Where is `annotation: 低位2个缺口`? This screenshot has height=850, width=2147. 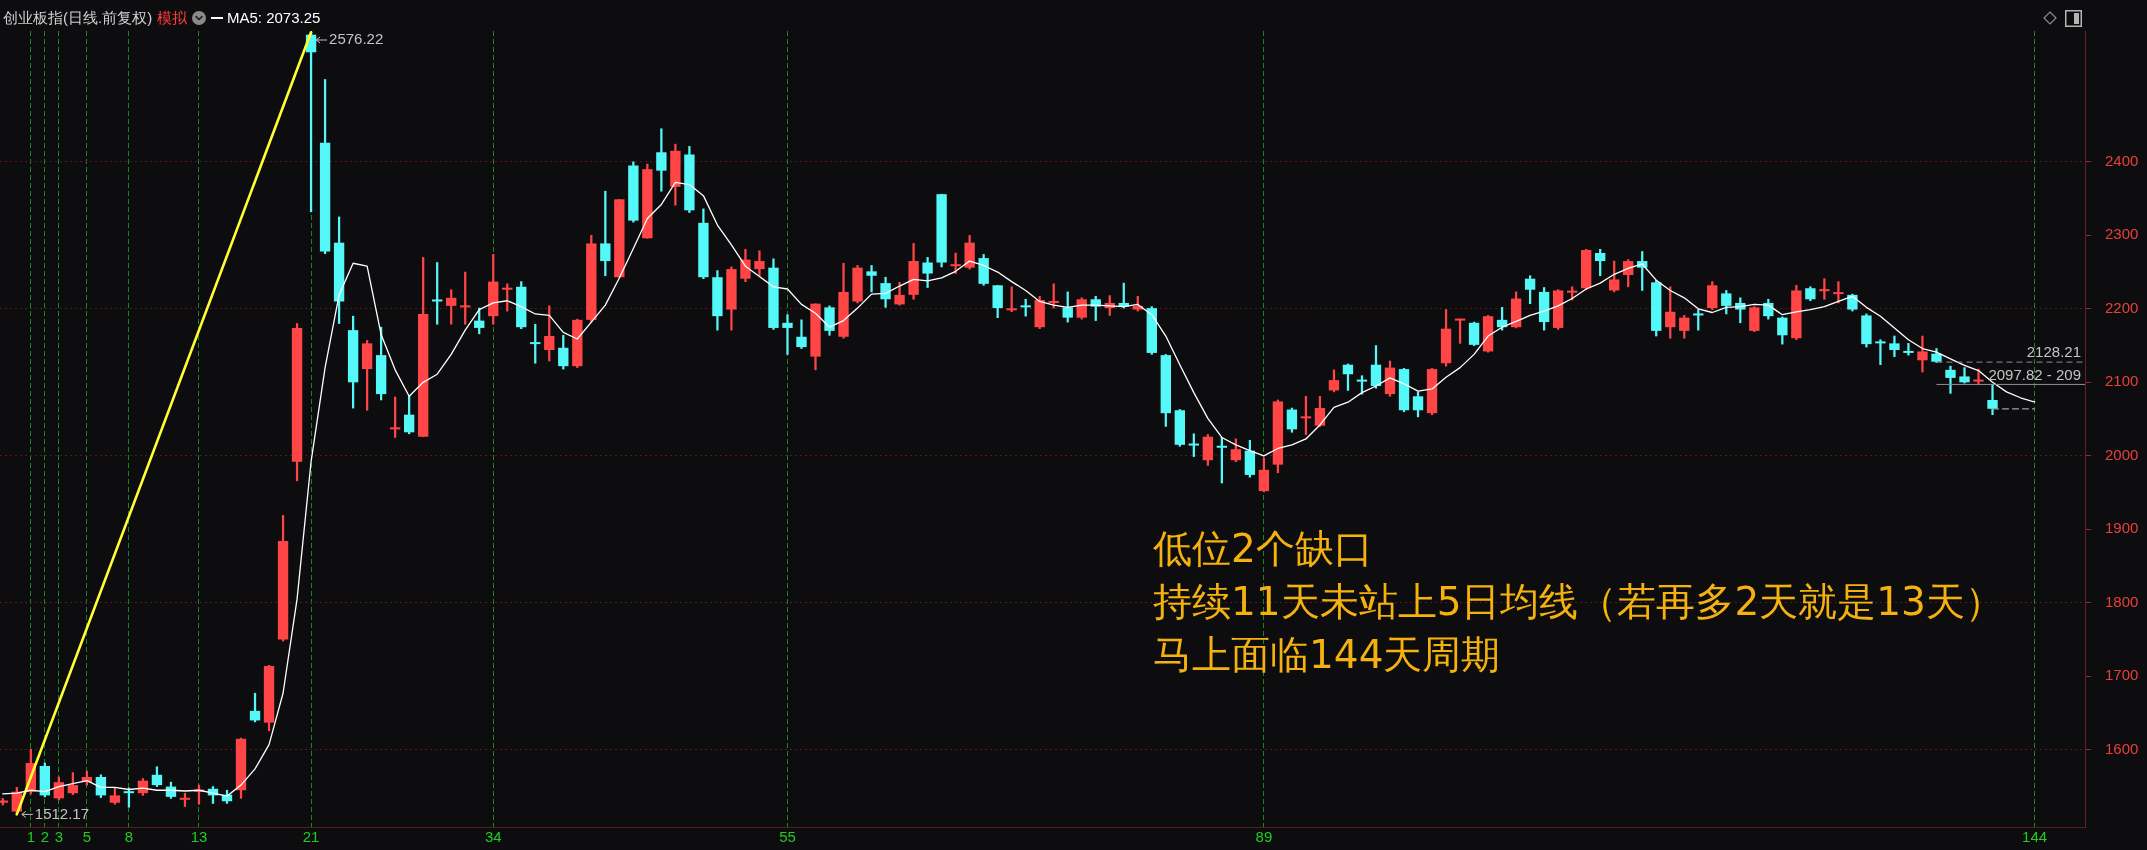 annotation: 低位2个缺口 is located at coordinates (1263, 549).